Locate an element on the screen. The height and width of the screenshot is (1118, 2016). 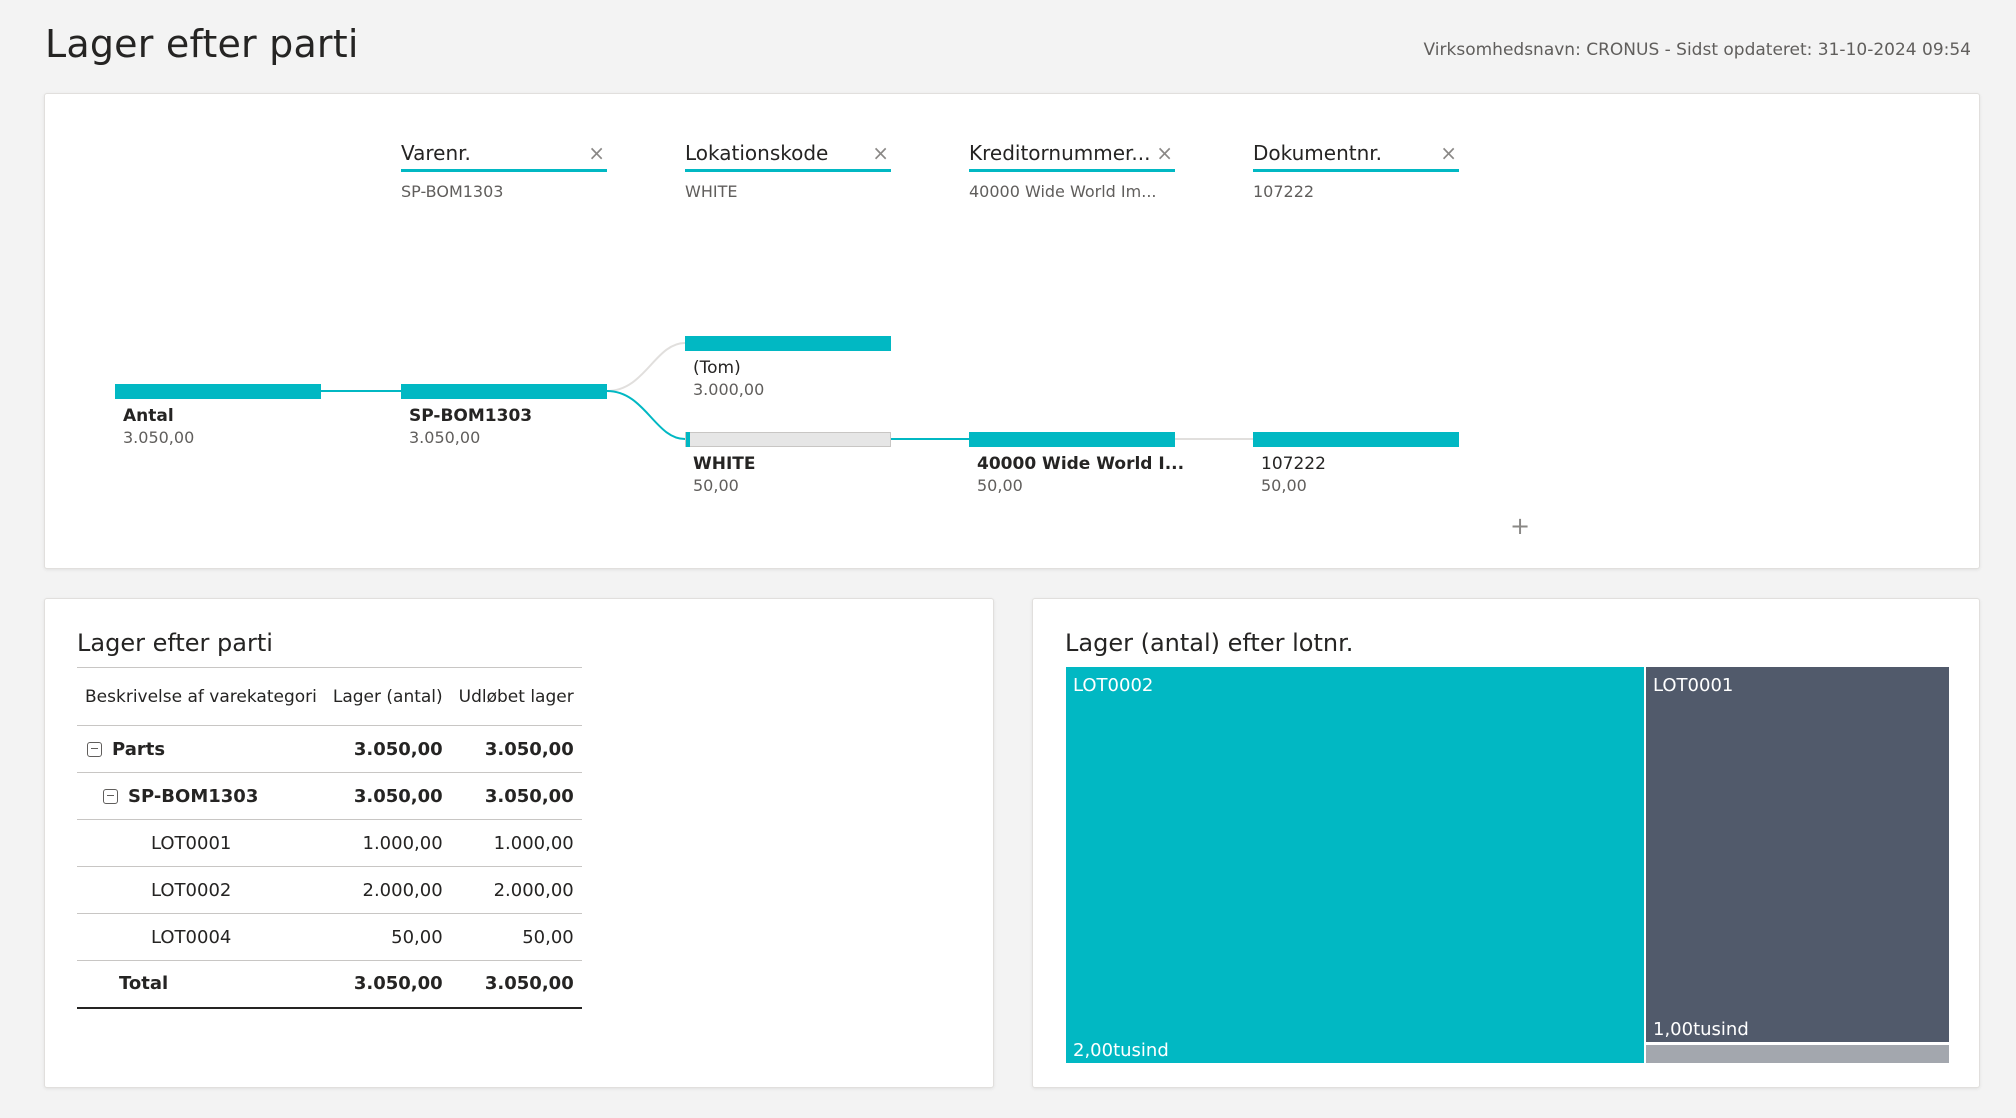
connector-item-tom is located at coordinates (646, 367).